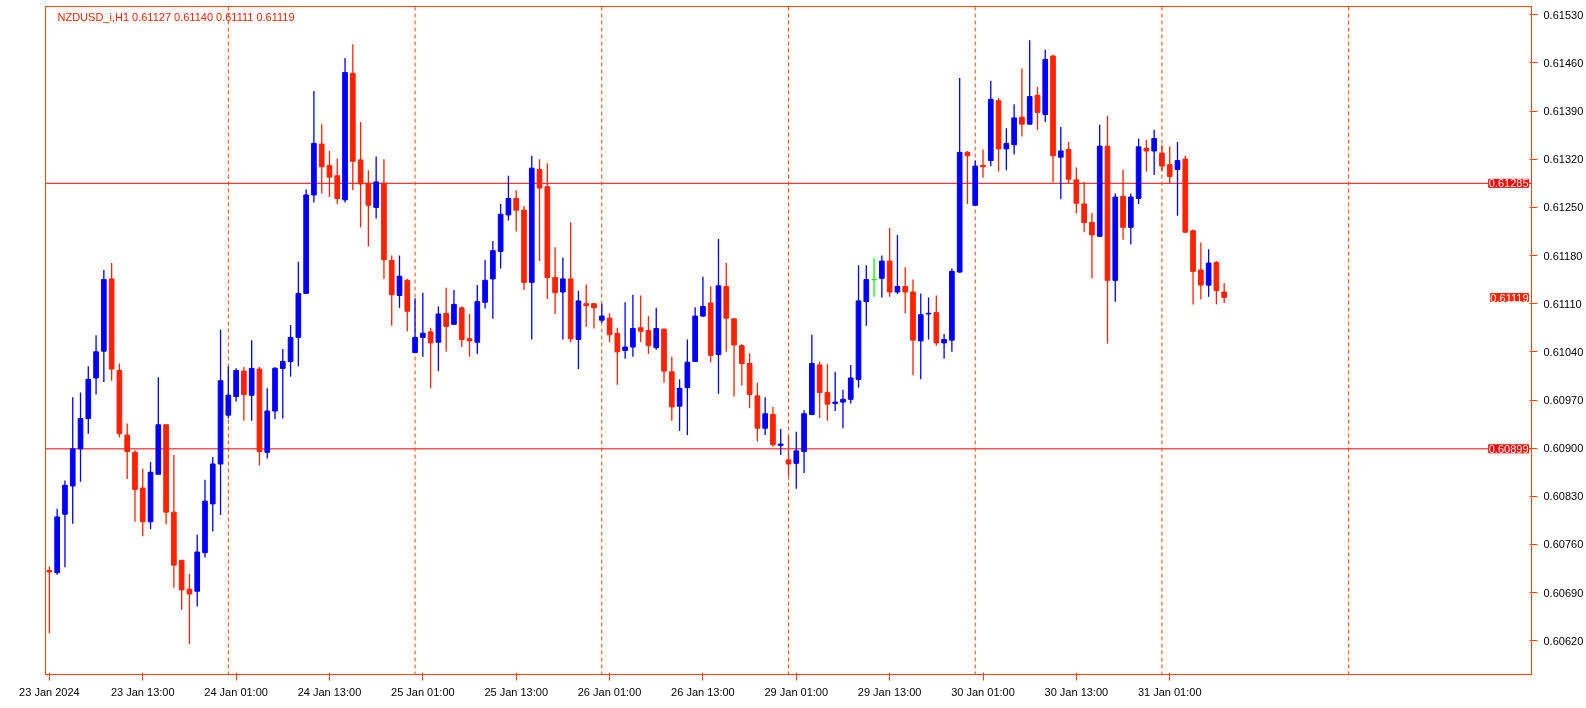 Image resolution: width=1586 pixels, height=708 pixels. What do you see at coordinates (983, 691) in the screenshot?
I see `x-tick-label: 30 Jan 01:00` at bounding box center [983, 691].